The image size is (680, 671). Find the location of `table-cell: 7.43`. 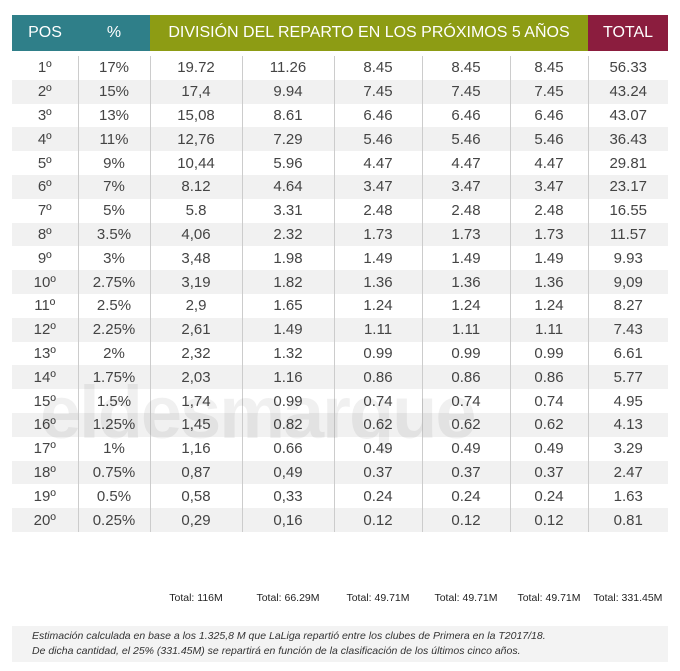

table-cell: 7.43 is located at coordinates (627, 329).